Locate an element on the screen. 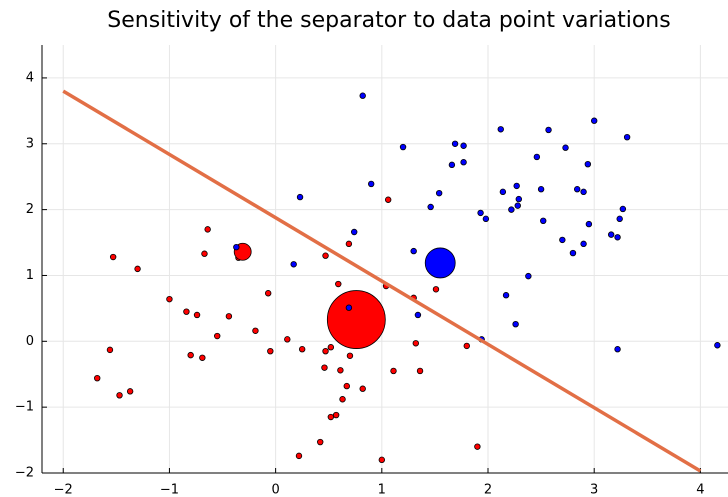 This screenshot has height=497, width=728. x-tick-label: 0 is located at coordinates (275, 490).